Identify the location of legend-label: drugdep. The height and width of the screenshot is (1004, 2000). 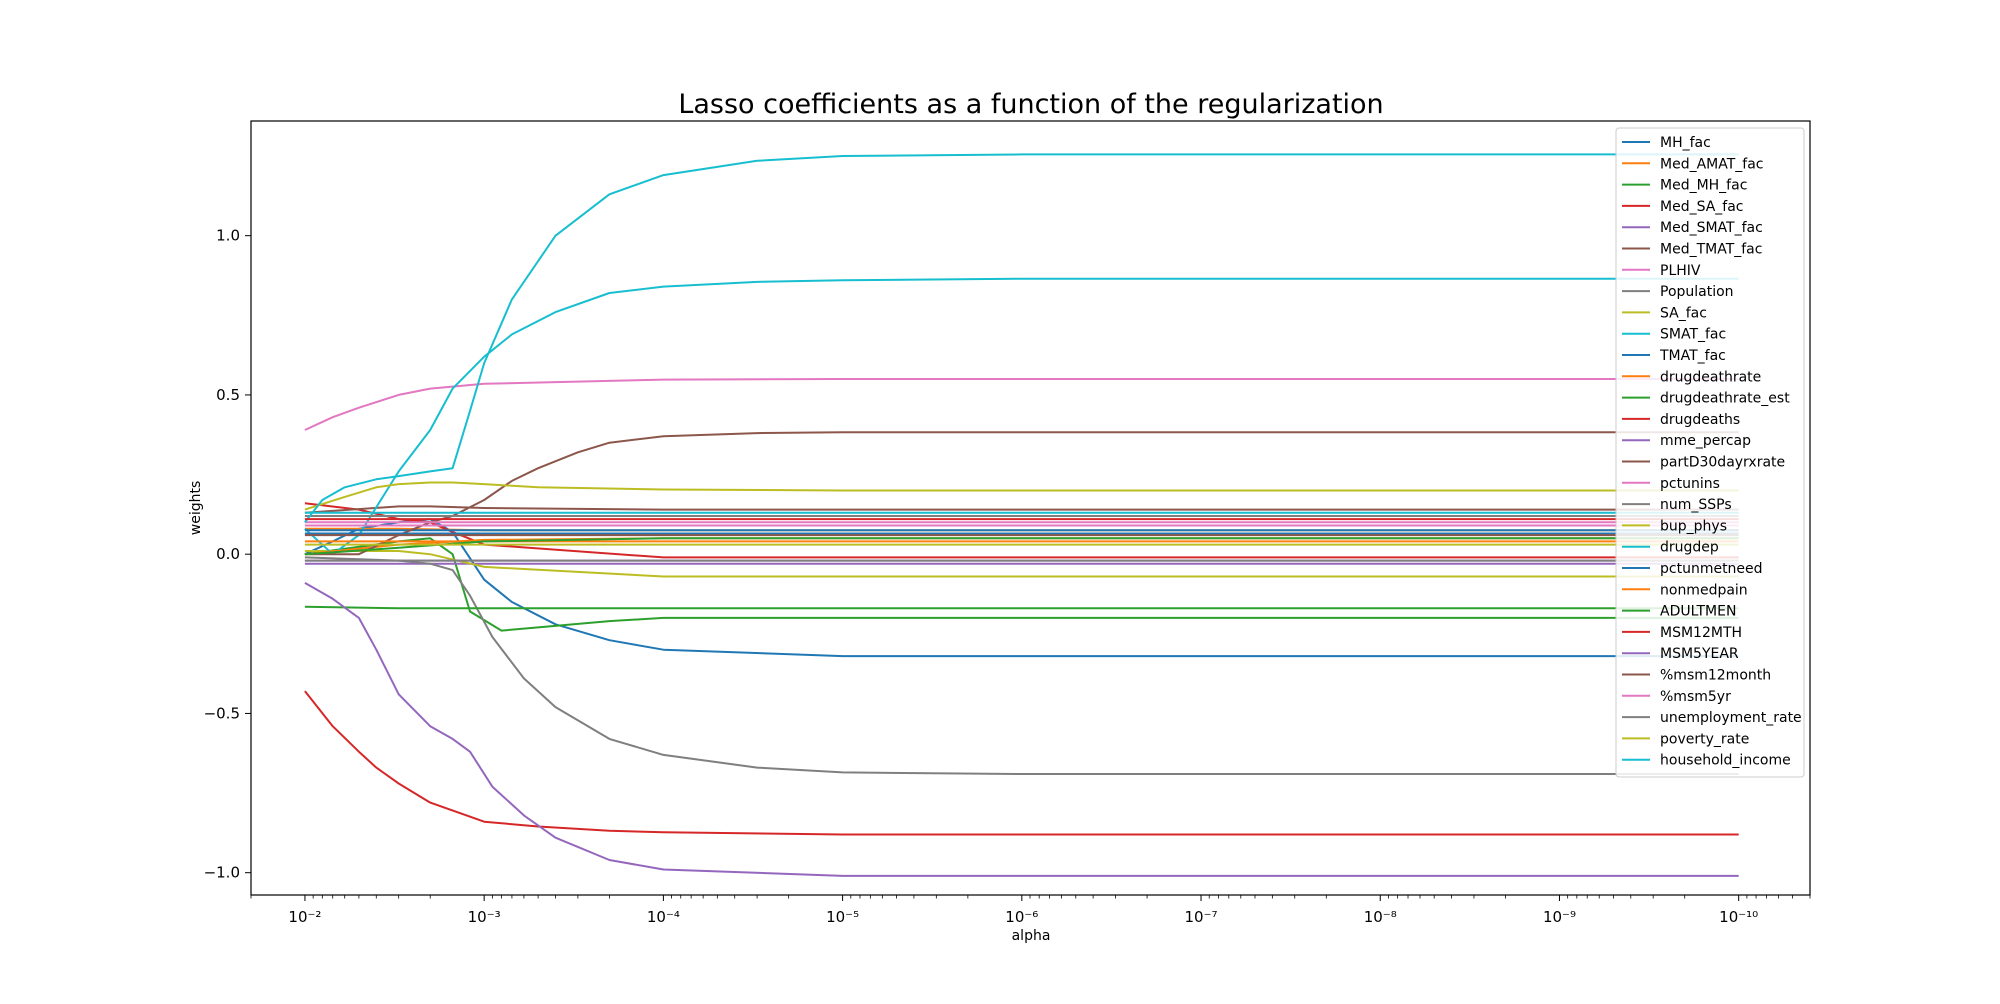
(1689, 548).